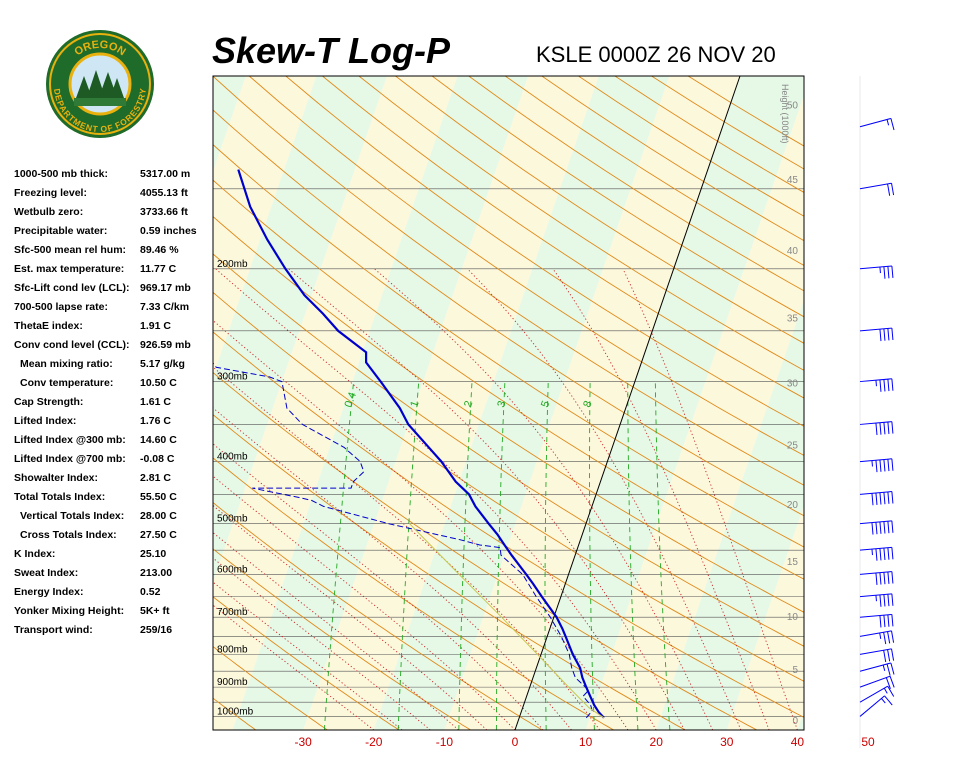  What do you see at coordinates (232, 569) in the screenshot?
I see `pressure-label: 600mb` at bounding box center [232, 569].